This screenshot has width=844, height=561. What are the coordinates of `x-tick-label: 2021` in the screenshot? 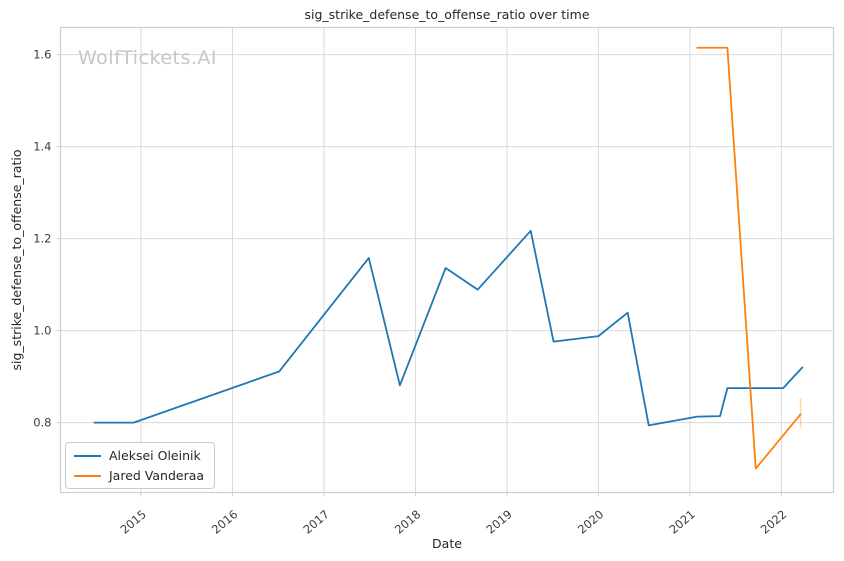 It's located at (681, 522).